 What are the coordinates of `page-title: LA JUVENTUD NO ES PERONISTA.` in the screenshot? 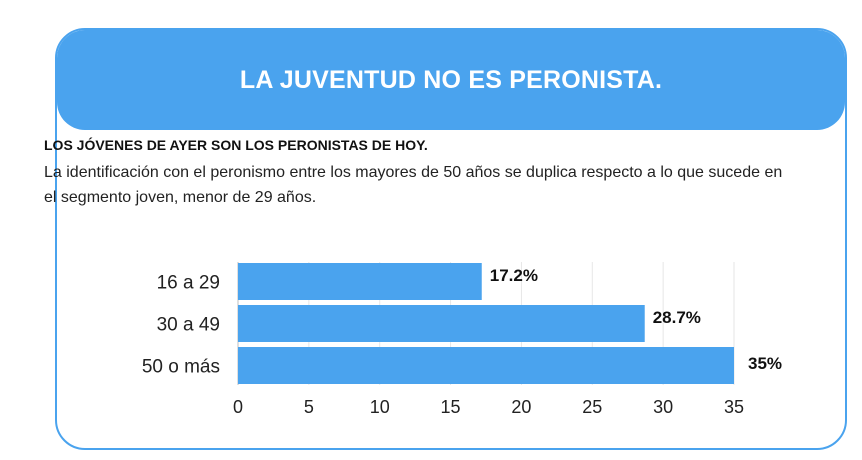 It's located at (451, 79).